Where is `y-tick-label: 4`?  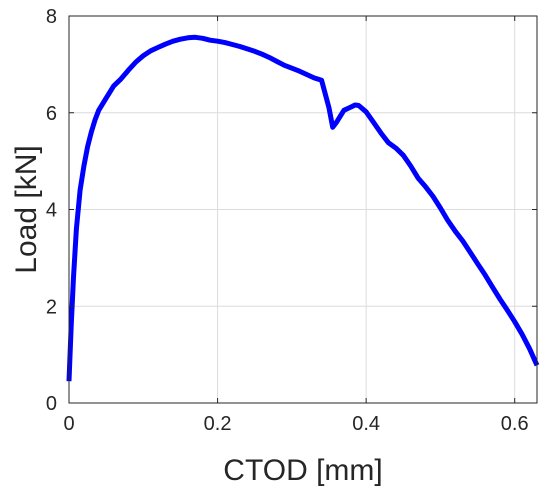 y-tick-label: 4 is located at coordinates (51, 211).